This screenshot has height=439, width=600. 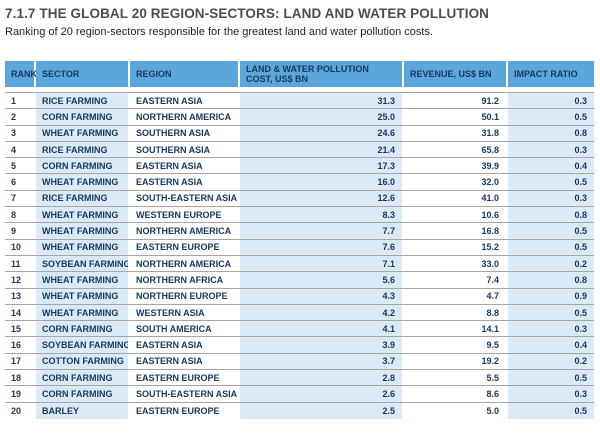 I want to click on table-row: 4 RICE FARMING SOUTHERN ASIA 21.4 65.8 0.3, so click(x=299, y=150).